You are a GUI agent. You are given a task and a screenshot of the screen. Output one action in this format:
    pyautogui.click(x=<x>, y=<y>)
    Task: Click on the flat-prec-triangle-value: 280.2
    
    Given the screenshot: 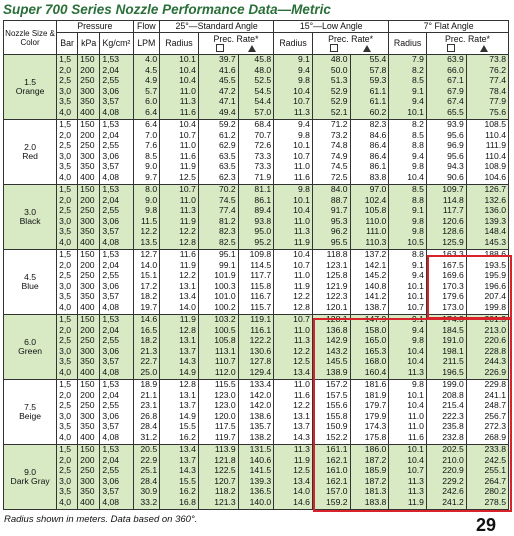 What is the action you would take?
    pyautogui.click(x=495, y=491)
    